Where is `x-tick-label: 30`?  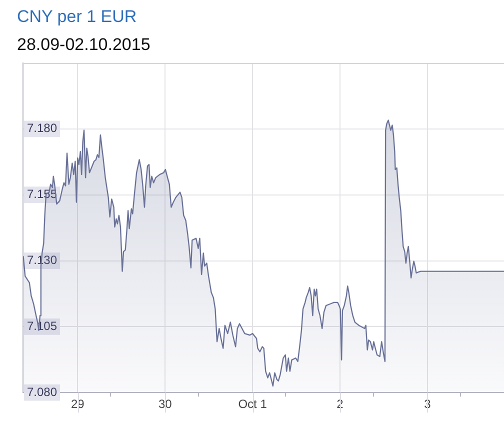
x-tick-label: 30 is located at coordinates (165, 404).